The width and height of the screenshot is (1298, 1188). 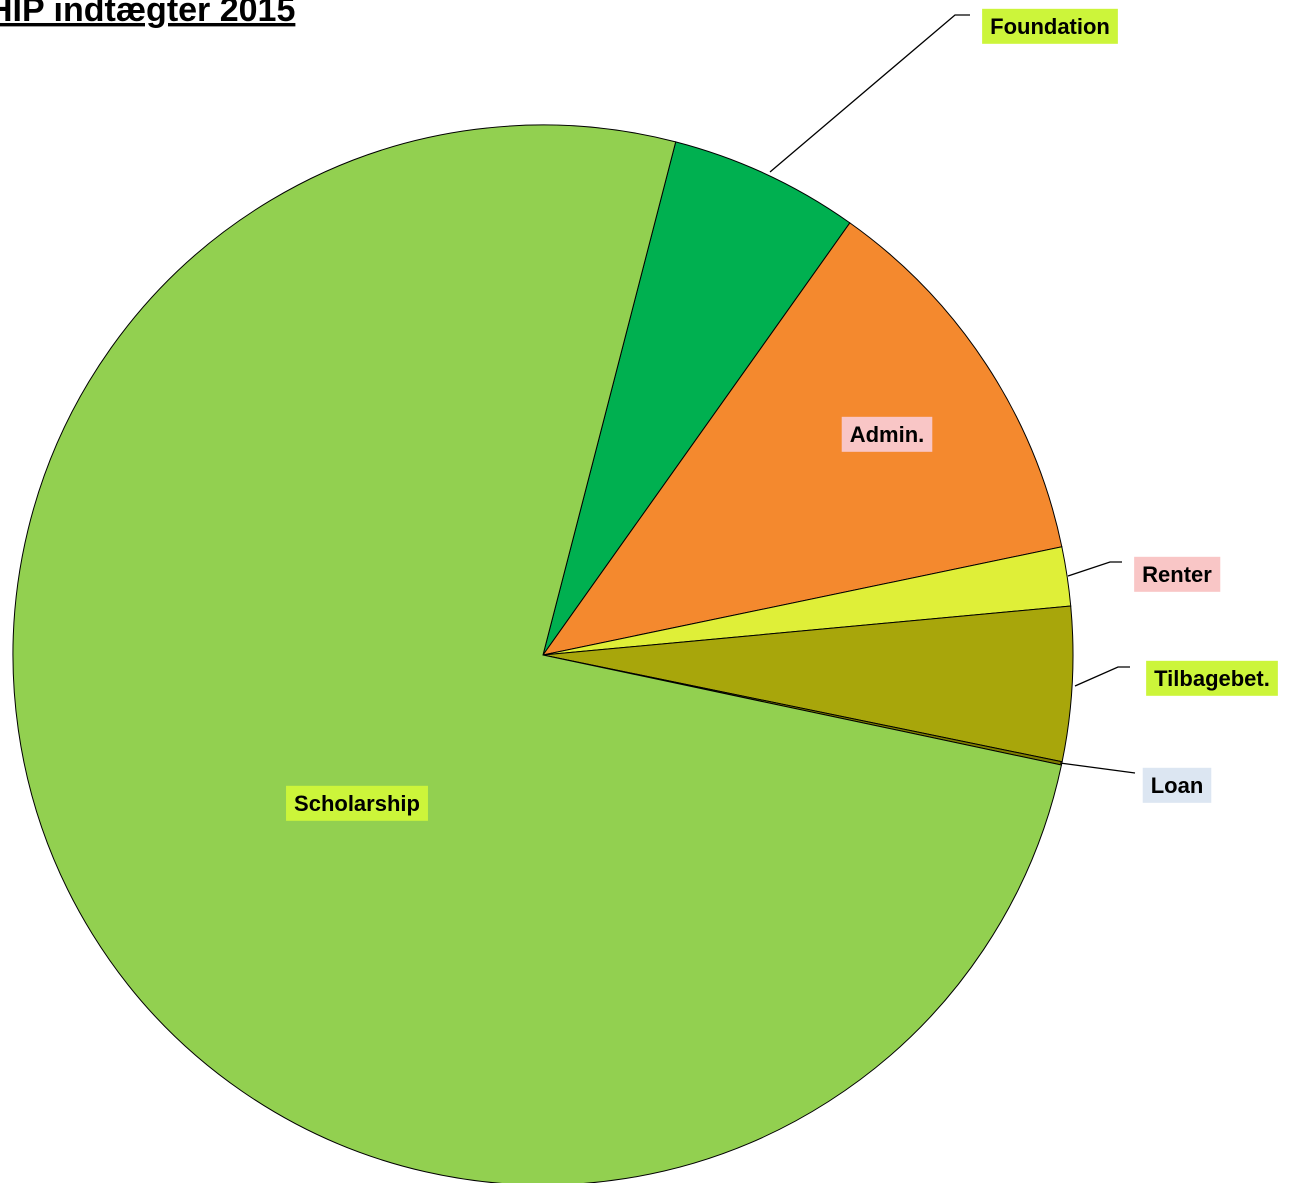 What do you see at coordinates (147, 14) in the screenshot?
I see `chart-title: HIP indtægter 2015` at bounding box center [147, 14].